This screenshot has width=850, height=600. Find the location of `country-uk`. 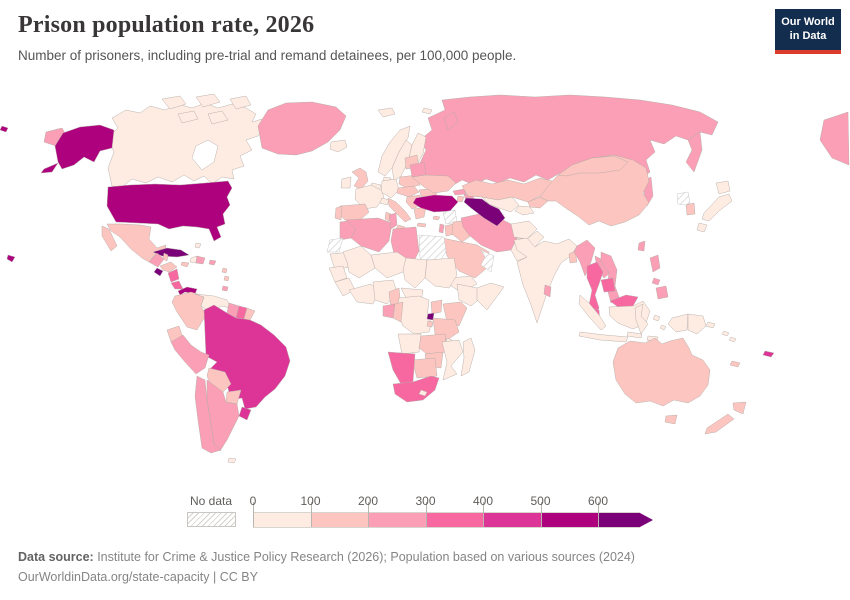

country-uk is located at coordinates (360, 178).